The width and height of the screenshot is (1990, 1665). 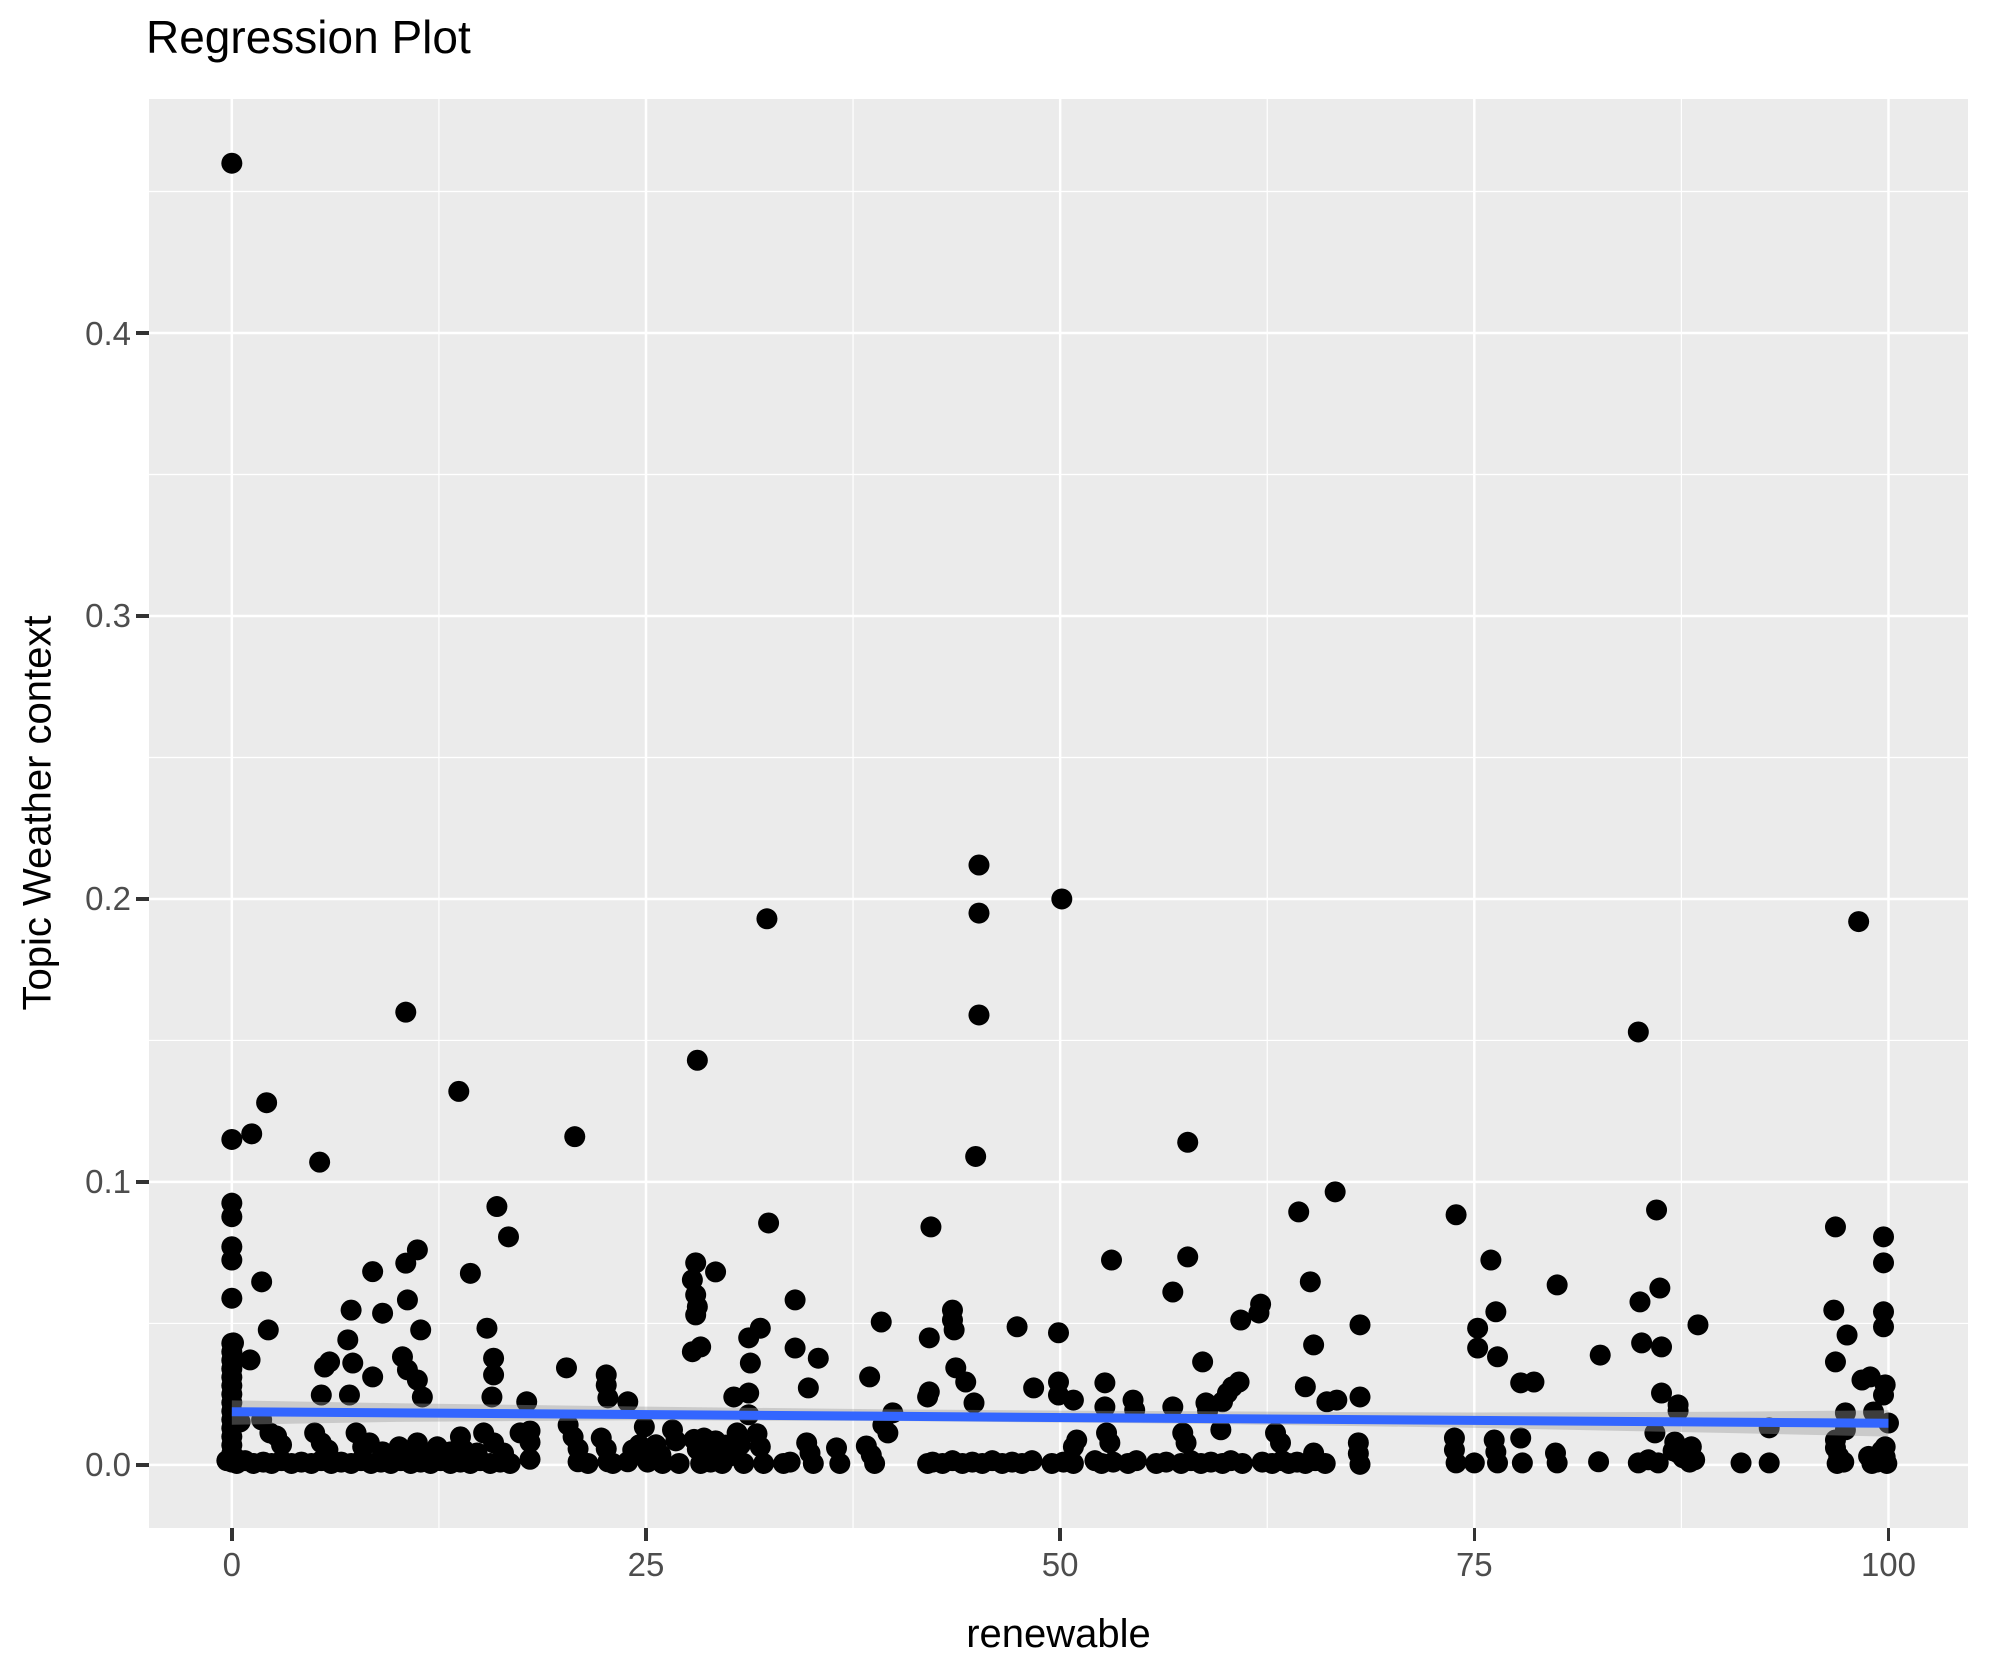 What do you see at coordinates (108, 616) in the screenshot?
I see `y-tick-label: 0.3` at bounding box center [108, 616].